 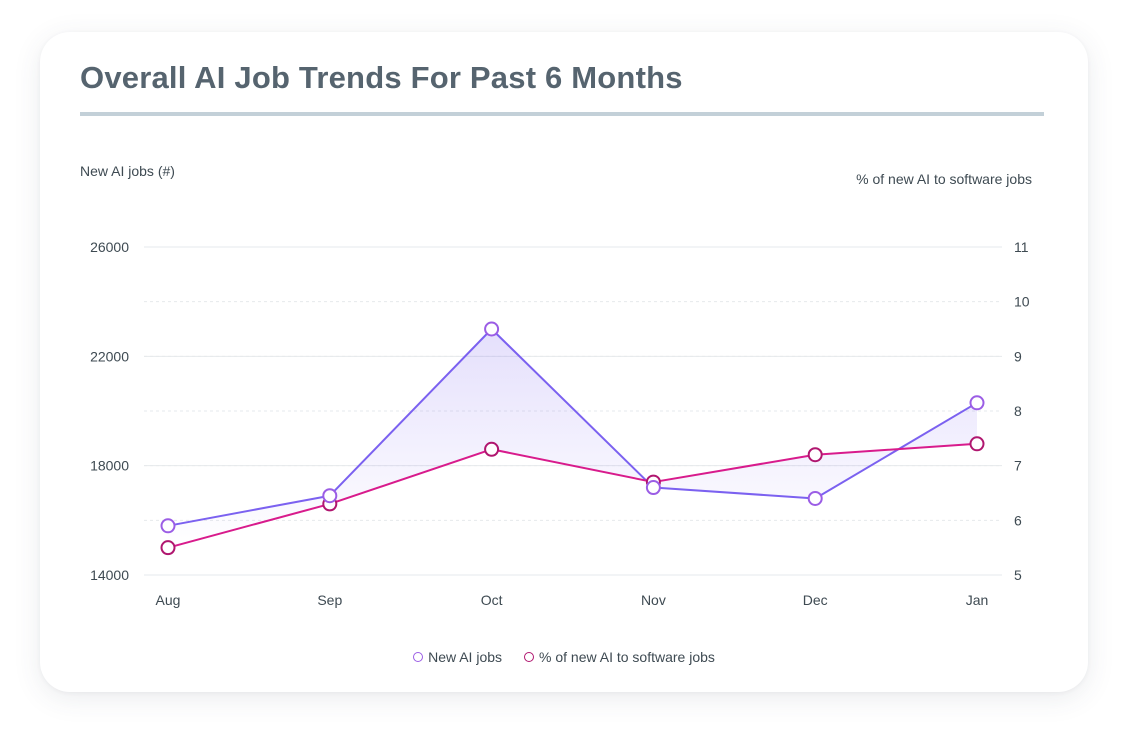 I want to click on legend-label-jobs: New AI jobs, so click(x=465, y=657).